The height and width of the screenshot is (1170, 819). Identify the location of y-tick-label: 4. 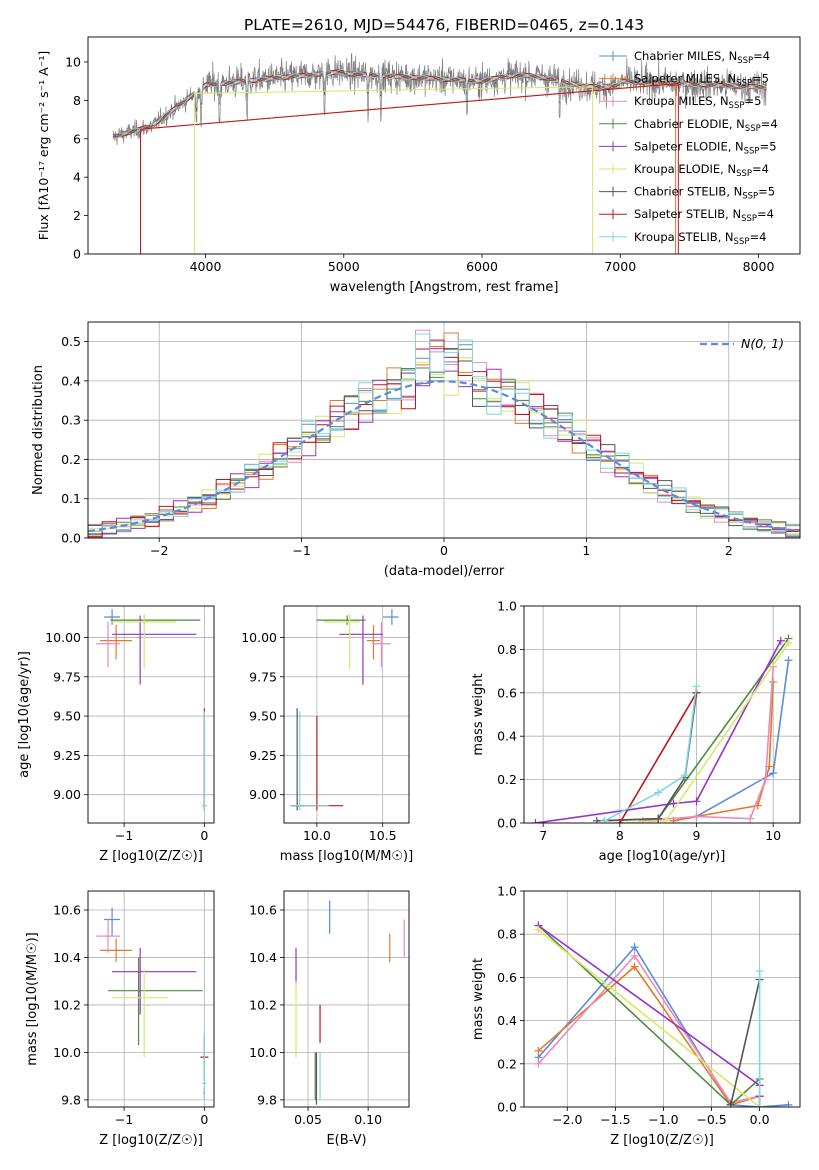
(77, 177).